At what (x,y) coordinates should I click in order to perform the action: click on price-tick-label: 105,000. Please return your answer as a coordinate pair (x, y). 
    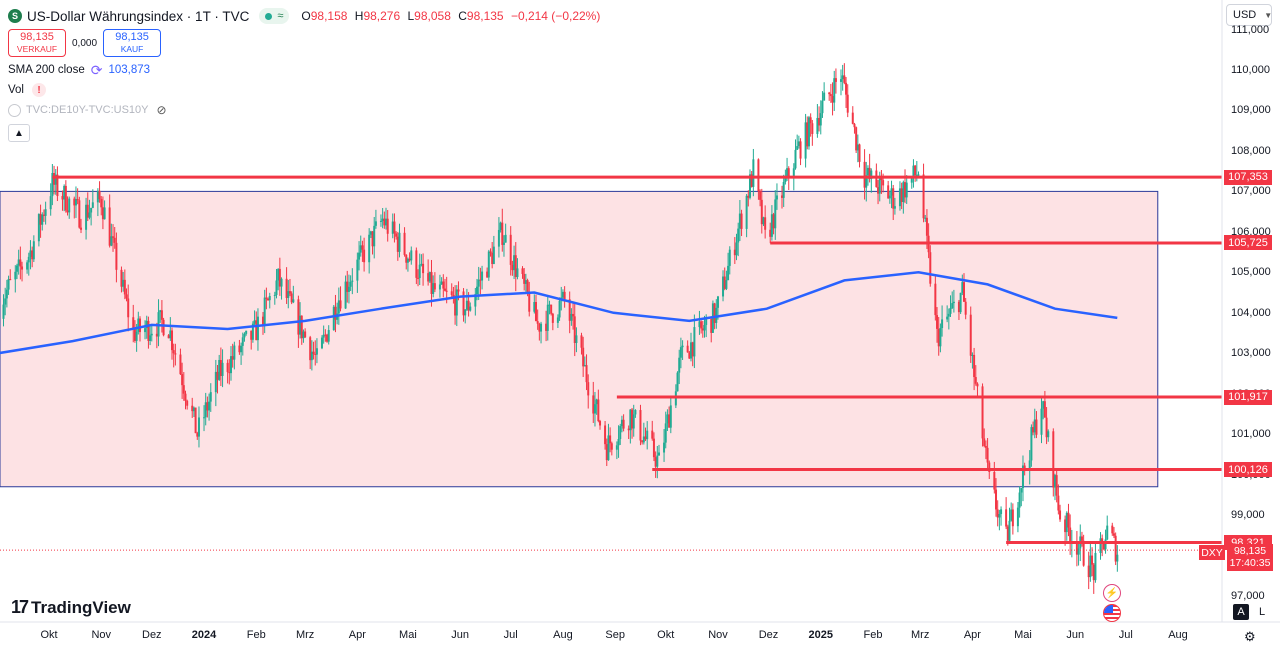
    Looking at the image, I should click on (1251, 272).